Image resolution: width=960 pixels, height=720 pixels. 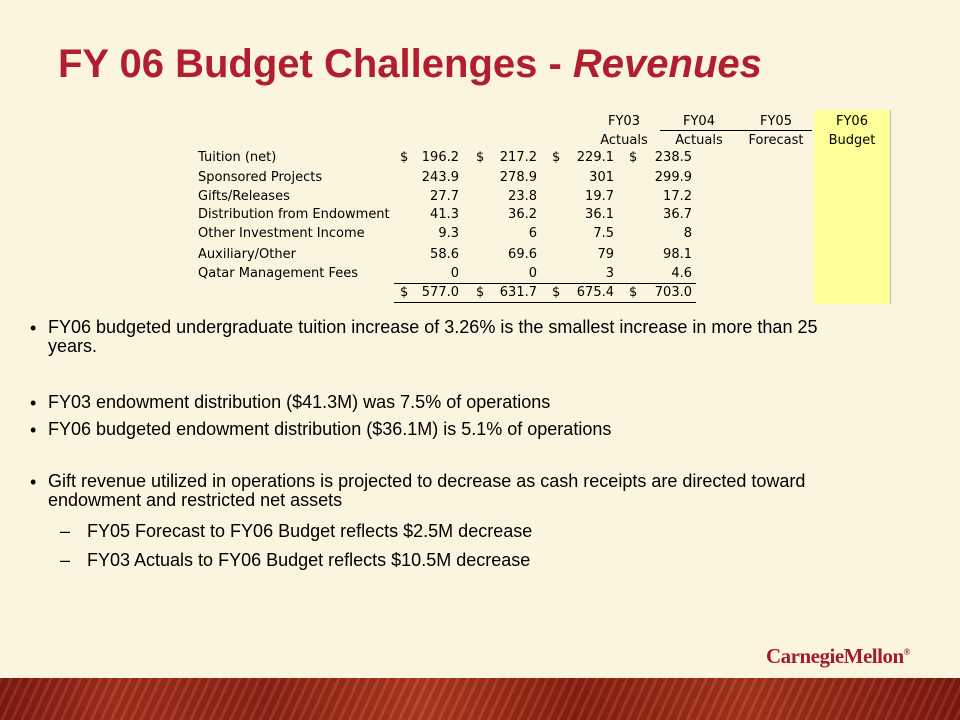 I want to click on value-fy06: 98.1, so click(x=677, y=254).